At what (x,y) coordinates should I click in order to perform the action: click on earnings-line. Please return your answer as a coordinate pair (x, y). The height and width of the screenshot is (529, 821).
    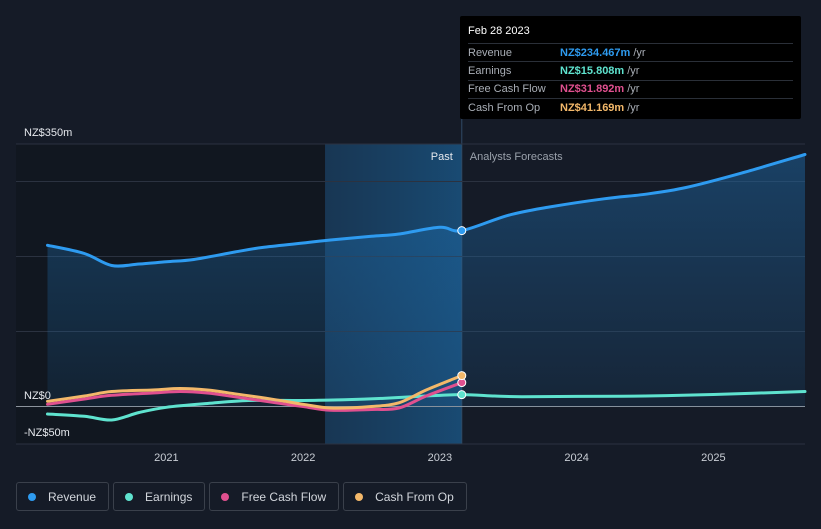
    Looking at the image, I should click on (426, 406).